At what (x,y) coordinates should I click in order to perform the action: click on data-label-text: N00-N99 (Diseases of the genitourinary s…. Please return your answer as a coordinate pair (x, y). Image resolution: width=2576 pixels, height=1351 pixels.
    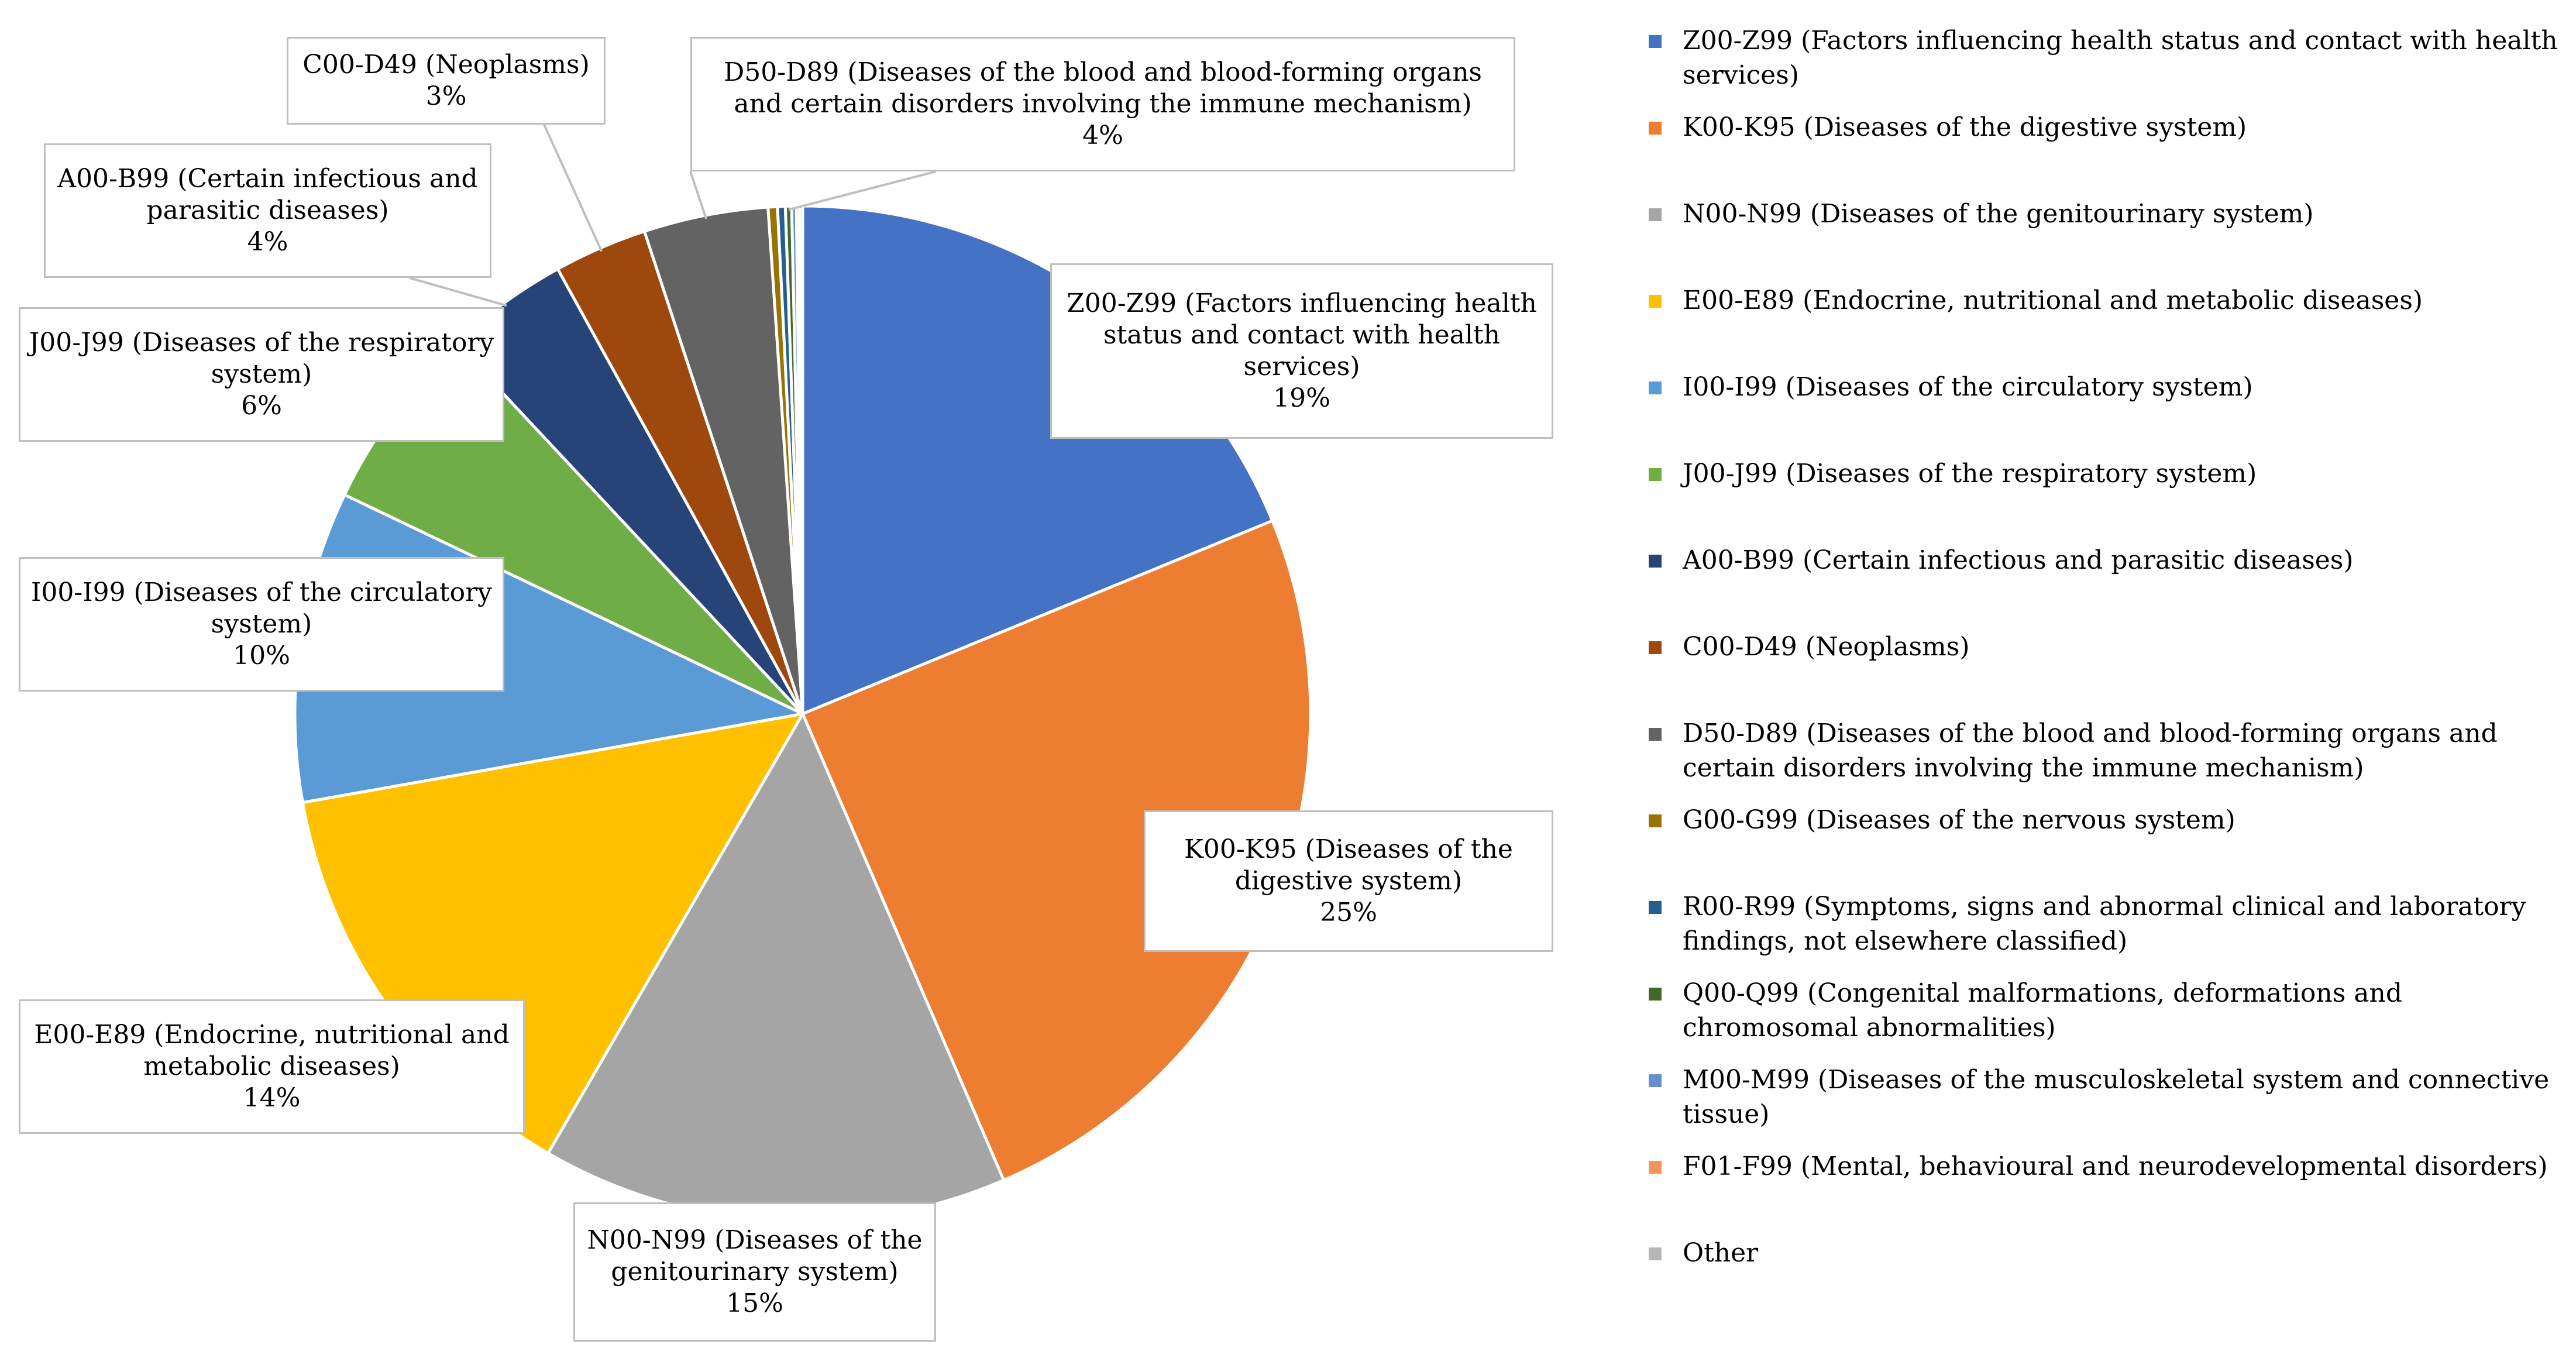
    Looking at the image, I should click on (755, 1256).